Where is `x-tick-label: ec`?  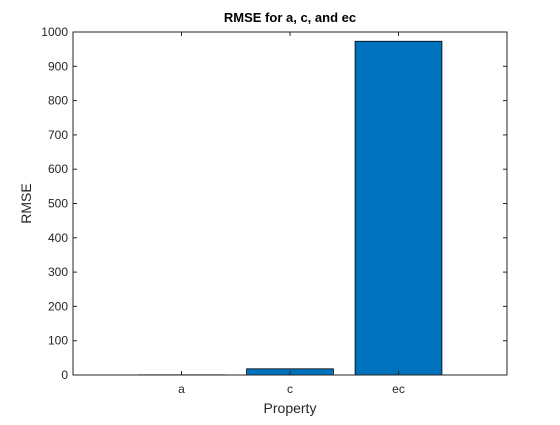
x-tick-label: ec is located at coordinates (398, 389).